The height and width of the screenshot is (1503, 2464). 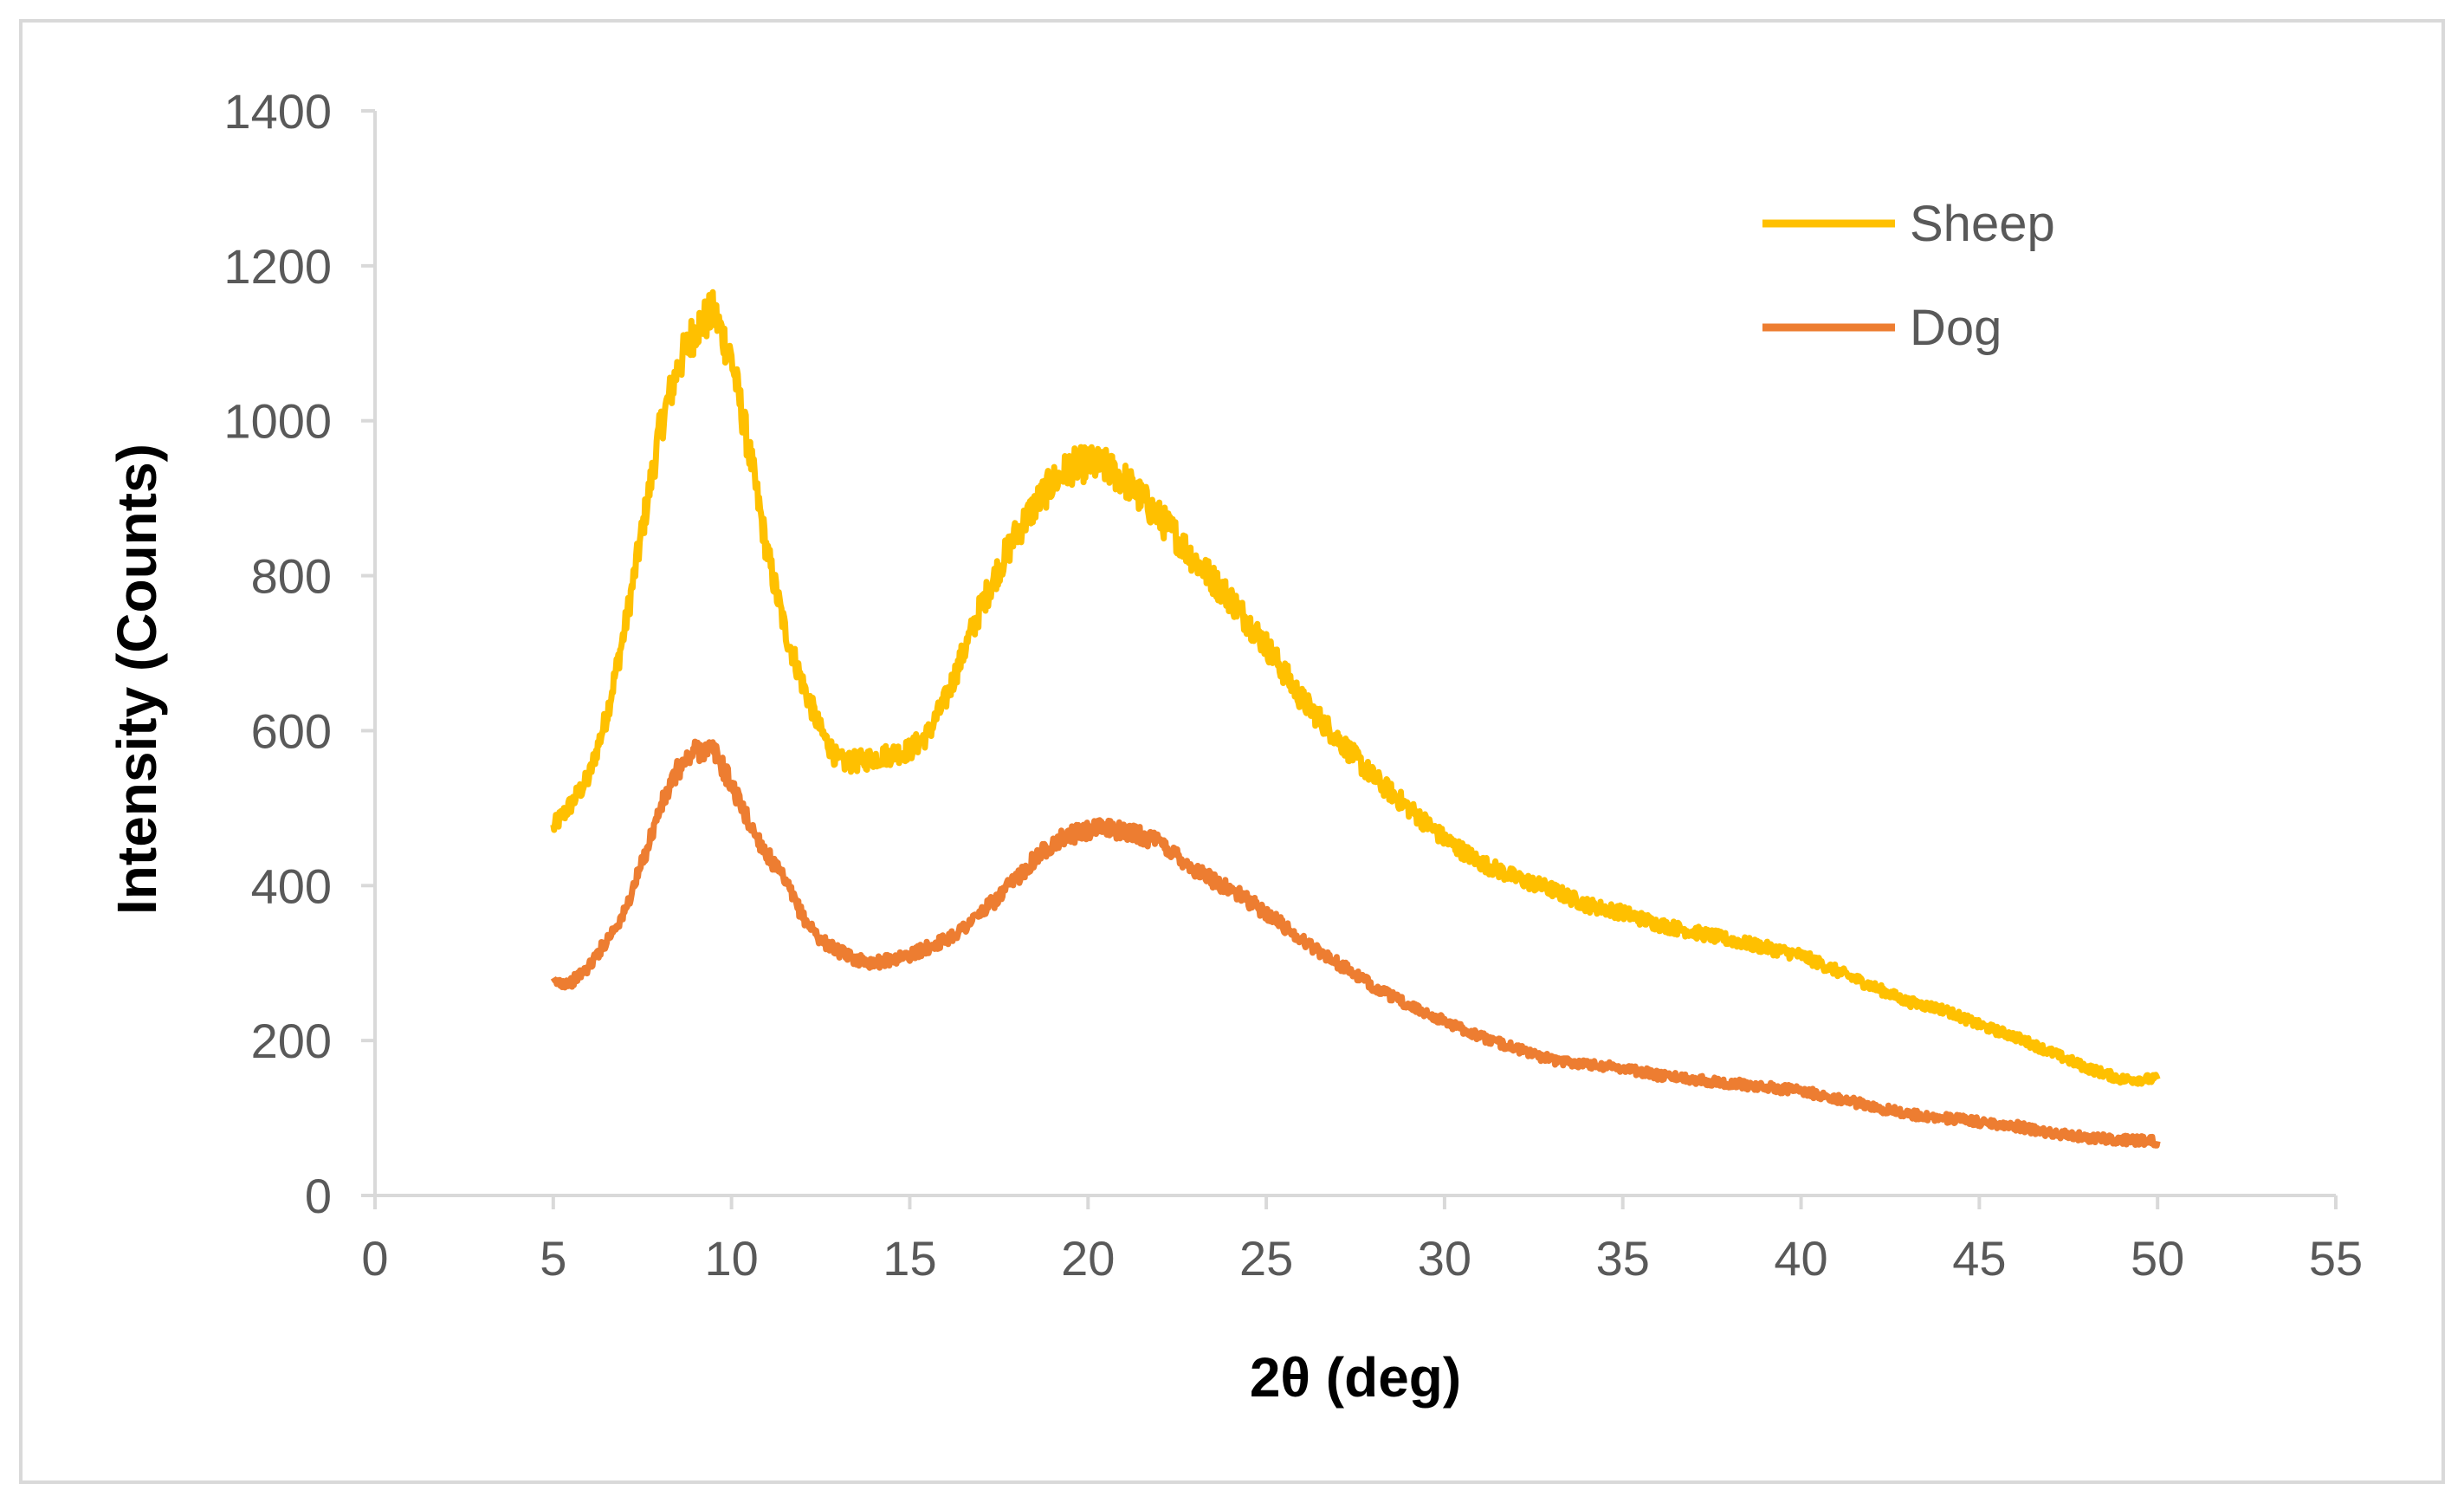 I want to click on x-tick-label: 30, so click(x=1444, y=1258).